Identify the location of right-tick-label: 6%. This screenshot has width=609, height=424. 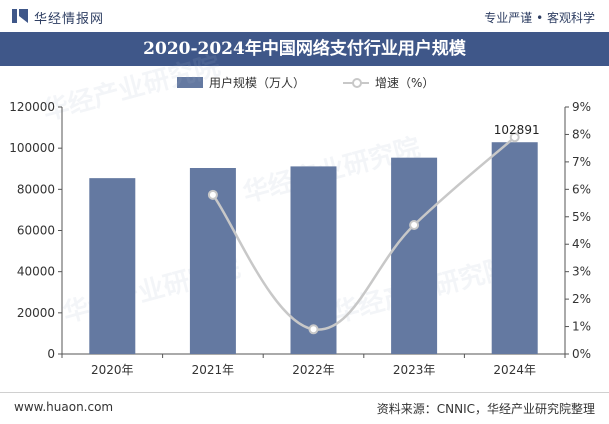
(581, 189).